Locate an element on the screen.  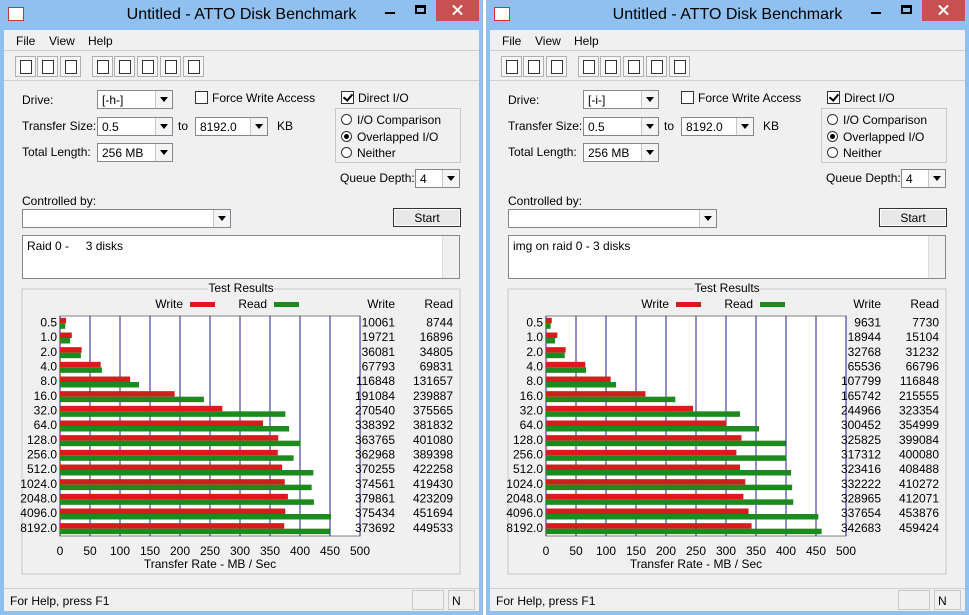
value-label: 370255 is located at coordinates (375, 469).